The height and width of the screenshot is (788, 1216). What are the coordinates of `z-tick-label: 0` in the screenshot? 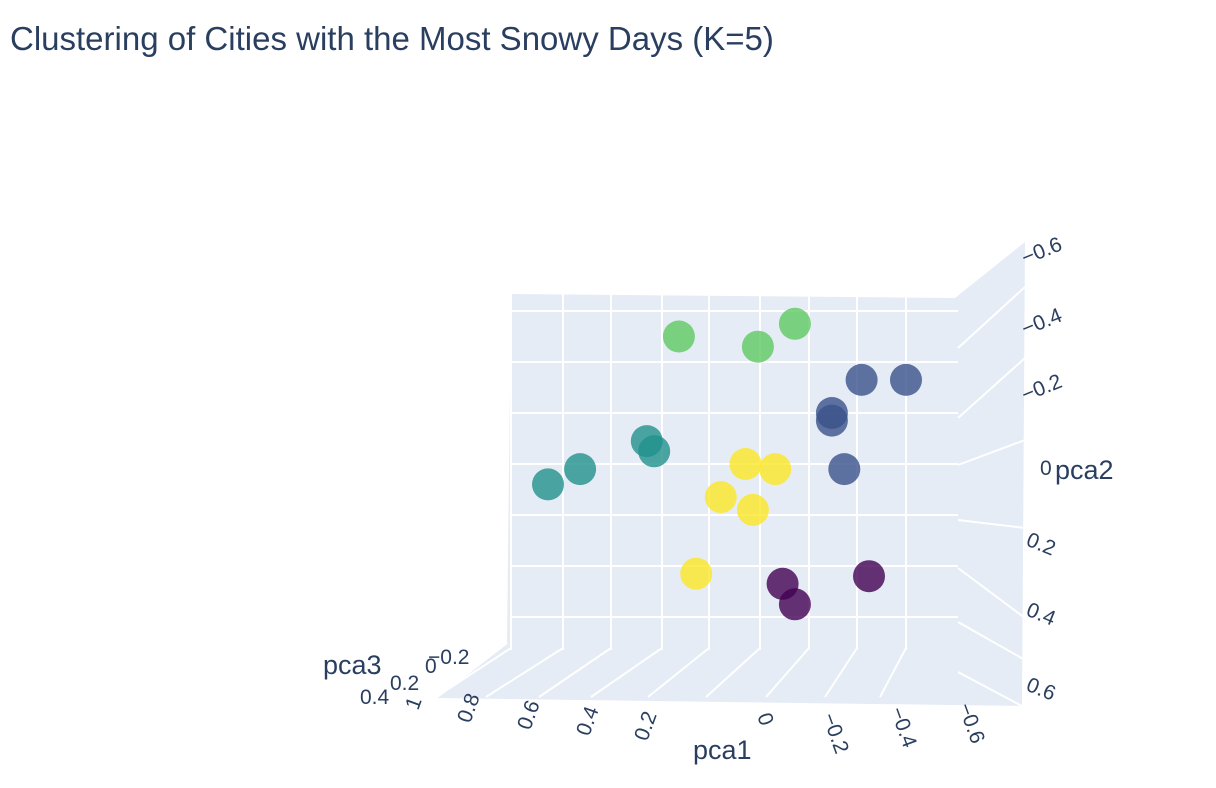 It's located at (431, 666).